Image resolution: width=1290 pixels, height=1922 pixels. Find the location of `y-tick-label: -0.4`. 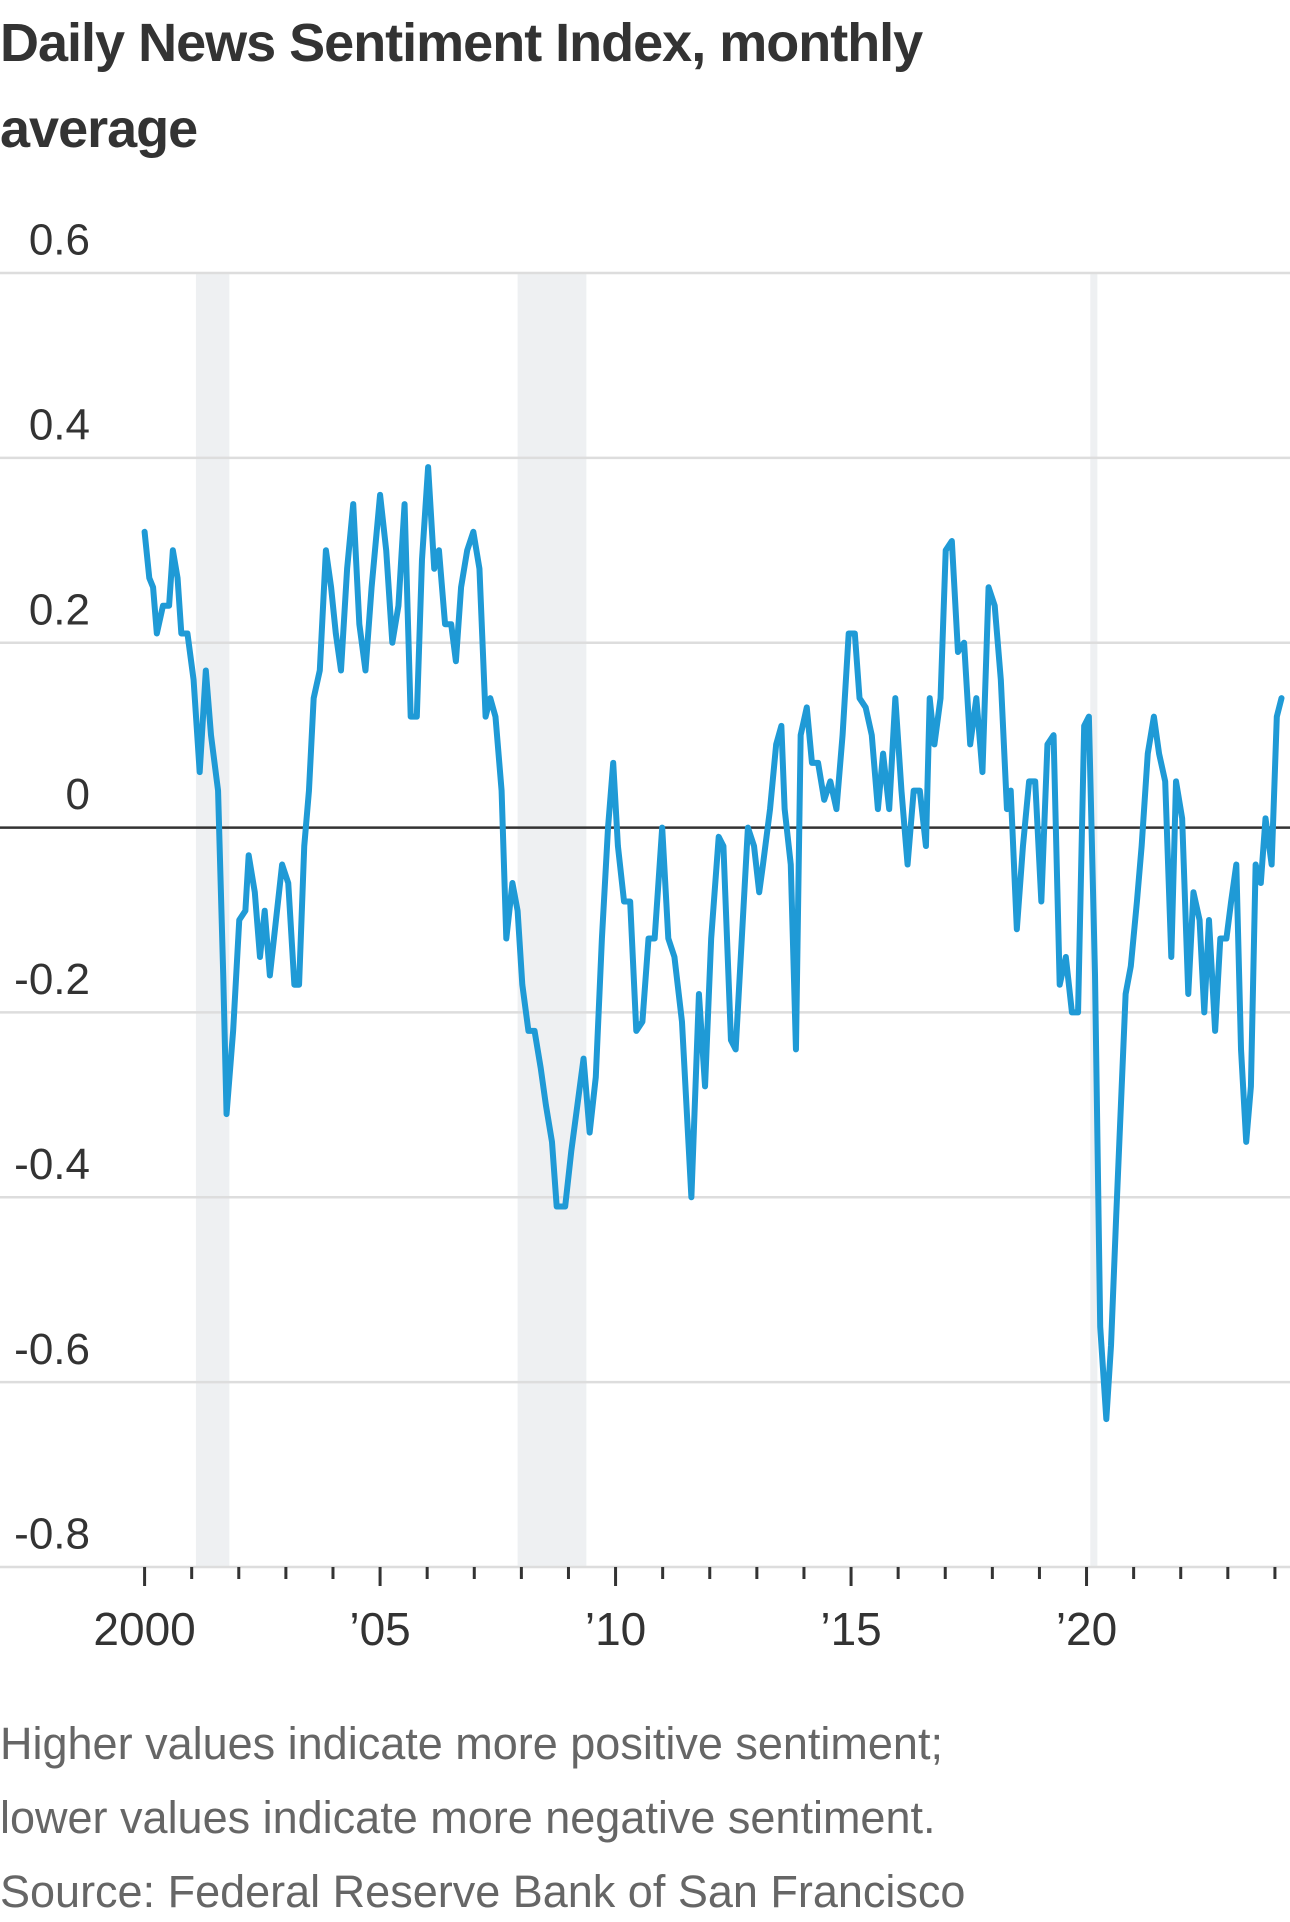

y-tick-label: -0.4 is located at coordinates (52, 1164).